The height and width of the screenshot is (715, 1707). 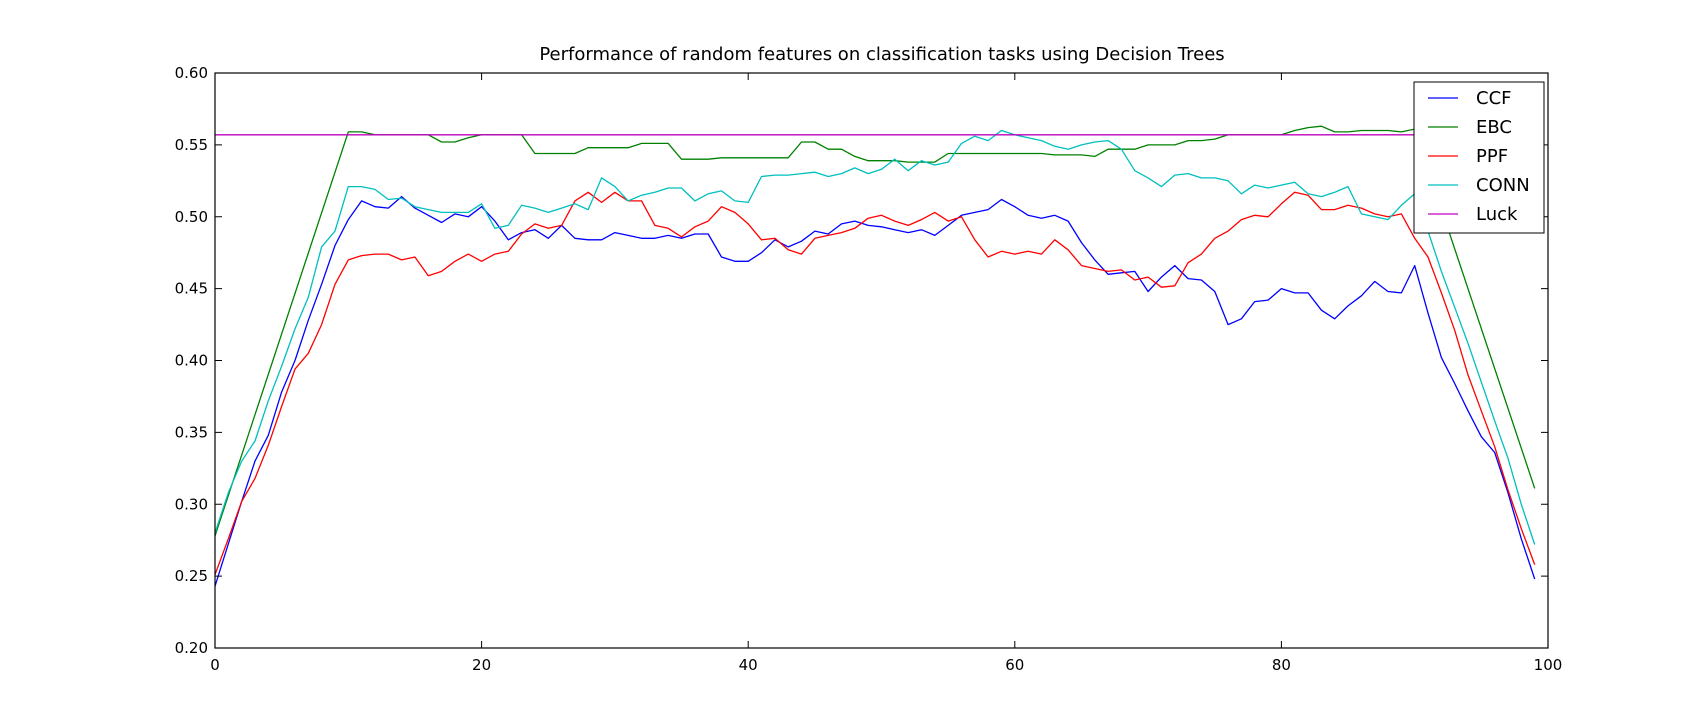 I want to click on legend-label-luck: Luck, so click(x=1497, y=214).